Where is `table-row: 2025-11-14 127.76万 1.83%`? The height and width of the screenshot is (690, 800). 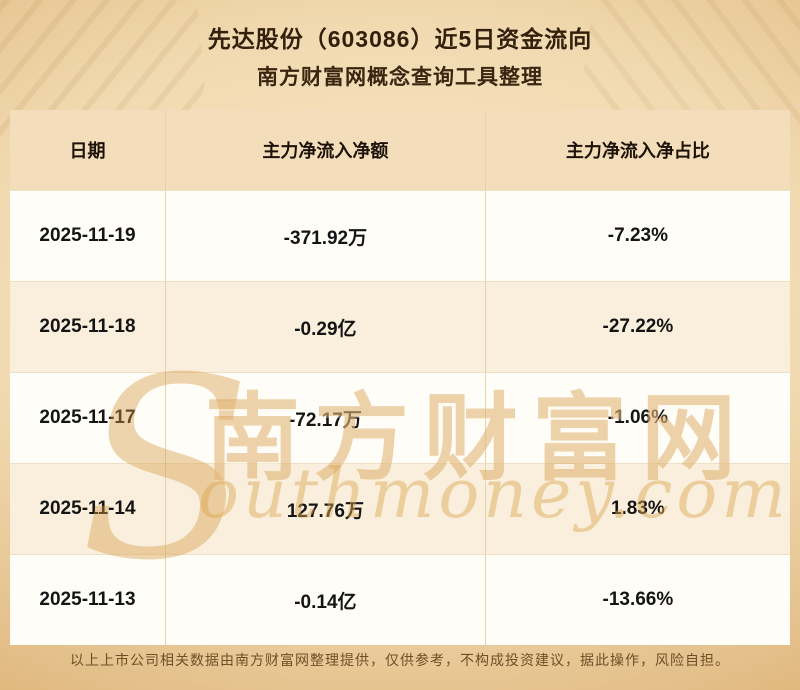 table-row: 2025-11-14 127.76万 1.83% is located at coordinates (400, 508).